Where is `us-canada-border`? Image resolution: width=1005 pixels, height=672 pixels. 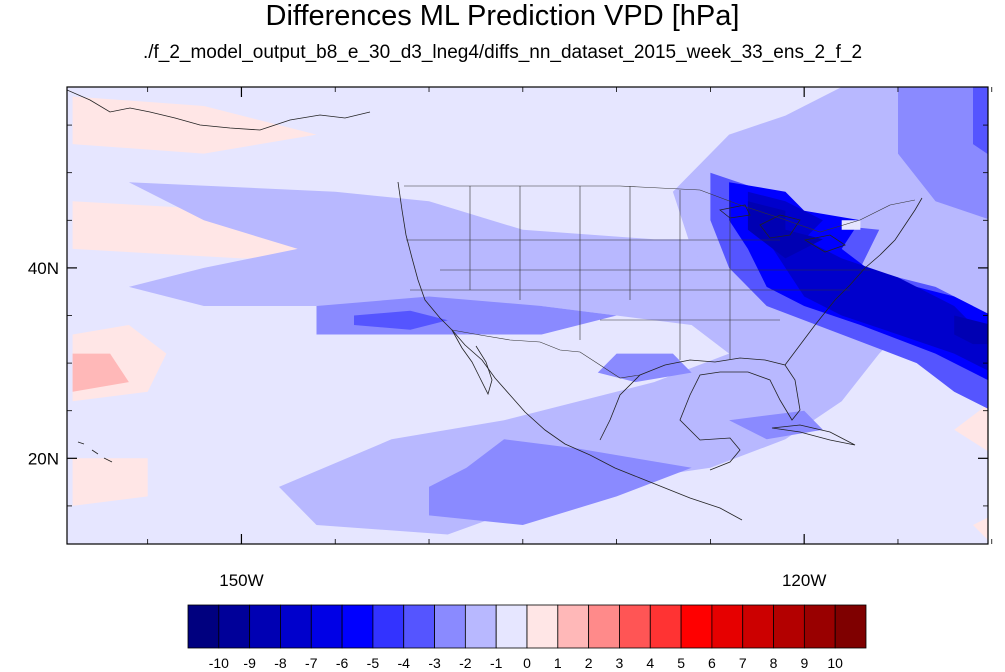
us-canada-border is located at coordinates (660, 209).